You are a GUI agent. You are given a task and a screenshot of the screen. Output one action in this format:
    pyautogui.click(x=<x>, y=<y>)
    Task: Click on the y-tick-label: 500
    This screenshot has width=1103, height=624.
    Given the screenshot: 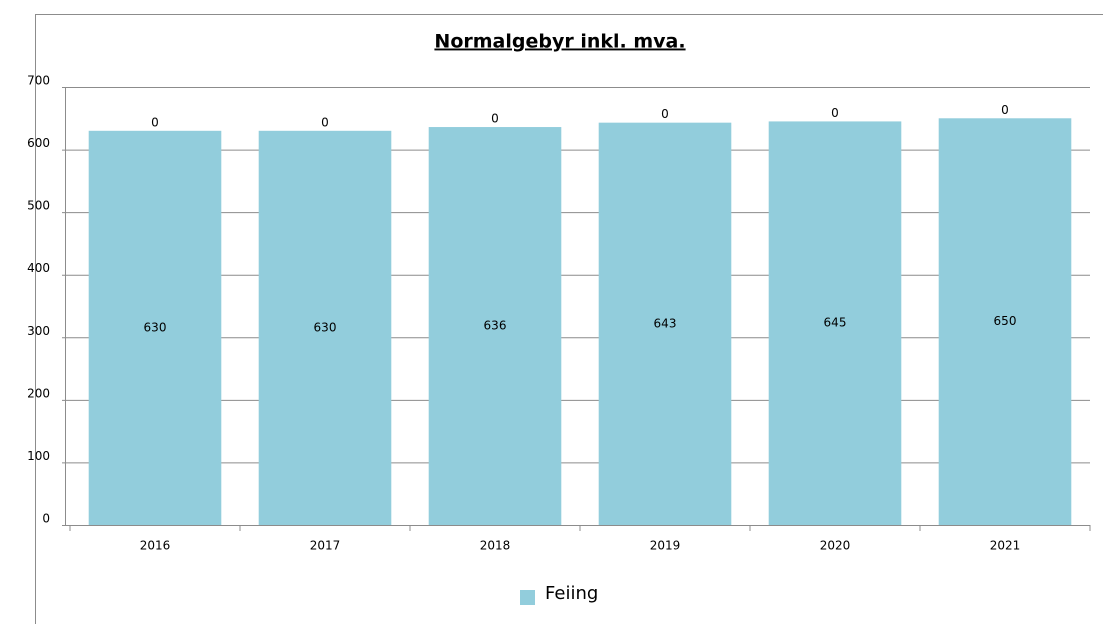 What is the action you would take?
    pyautogui.click(x=38, y=206)
    